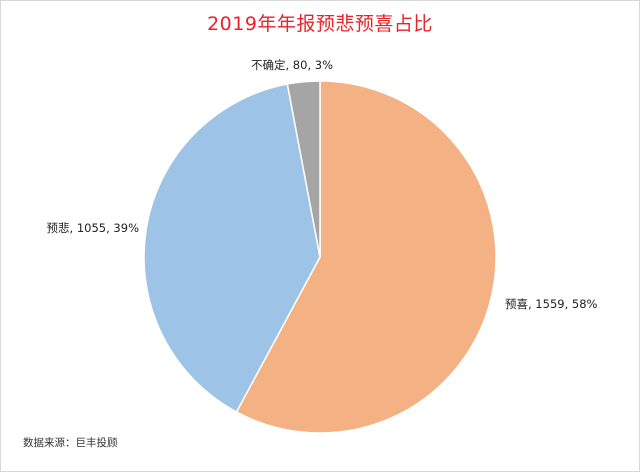 The height and width of the screenshot is (472, 640). Describe the element at coordinates (70, 443) in the screenshot. I see `source-note: 数据来源：巨丰投顾` at that location.